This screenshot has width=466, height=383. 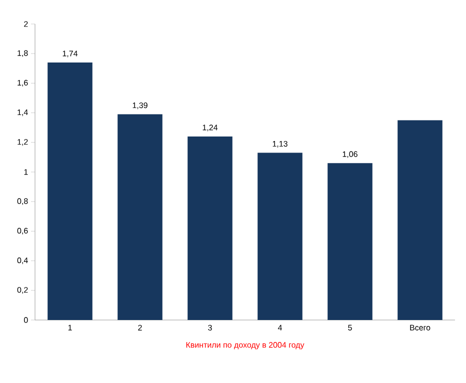 What do you see at coordinates (245, 346) in the screenshot?
I see `x-axis-title: Квинтили по доходу в 2004 году` at bounding box center [245, 346].